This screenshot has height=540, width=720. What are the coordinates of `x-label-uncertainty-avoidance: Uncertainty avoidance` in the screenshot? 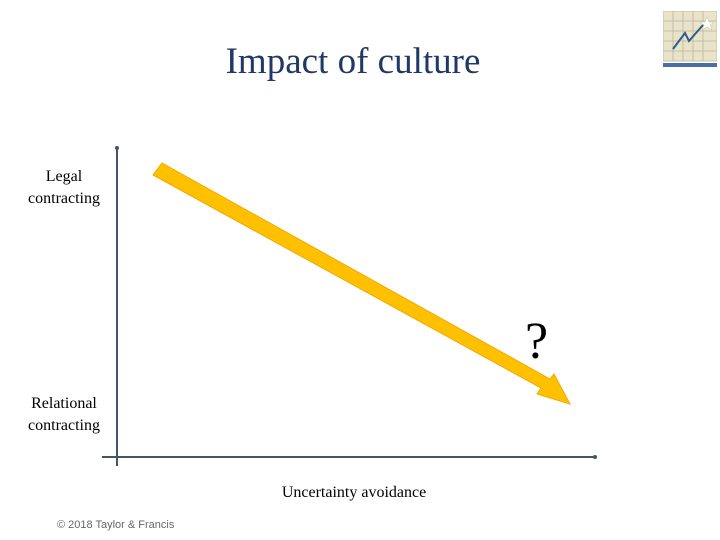 It's located at (354, 492).